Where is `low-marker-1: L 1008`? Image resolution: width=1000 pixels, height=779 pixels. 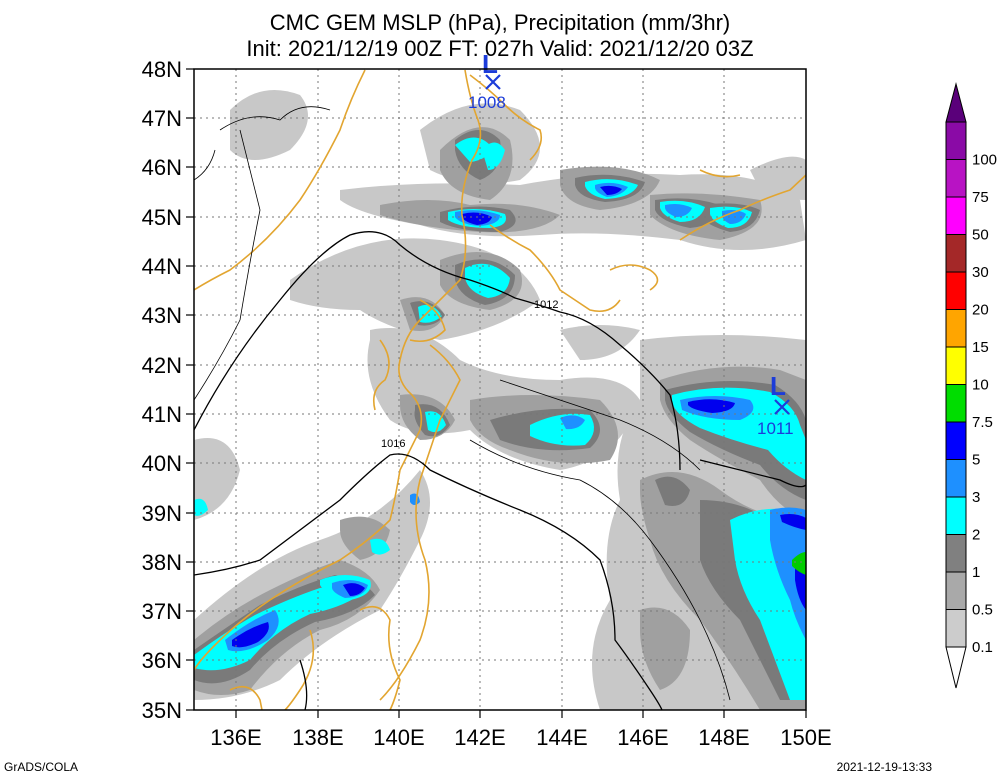
low-marker-1: L 1008 is located at coordinates (487, 80).